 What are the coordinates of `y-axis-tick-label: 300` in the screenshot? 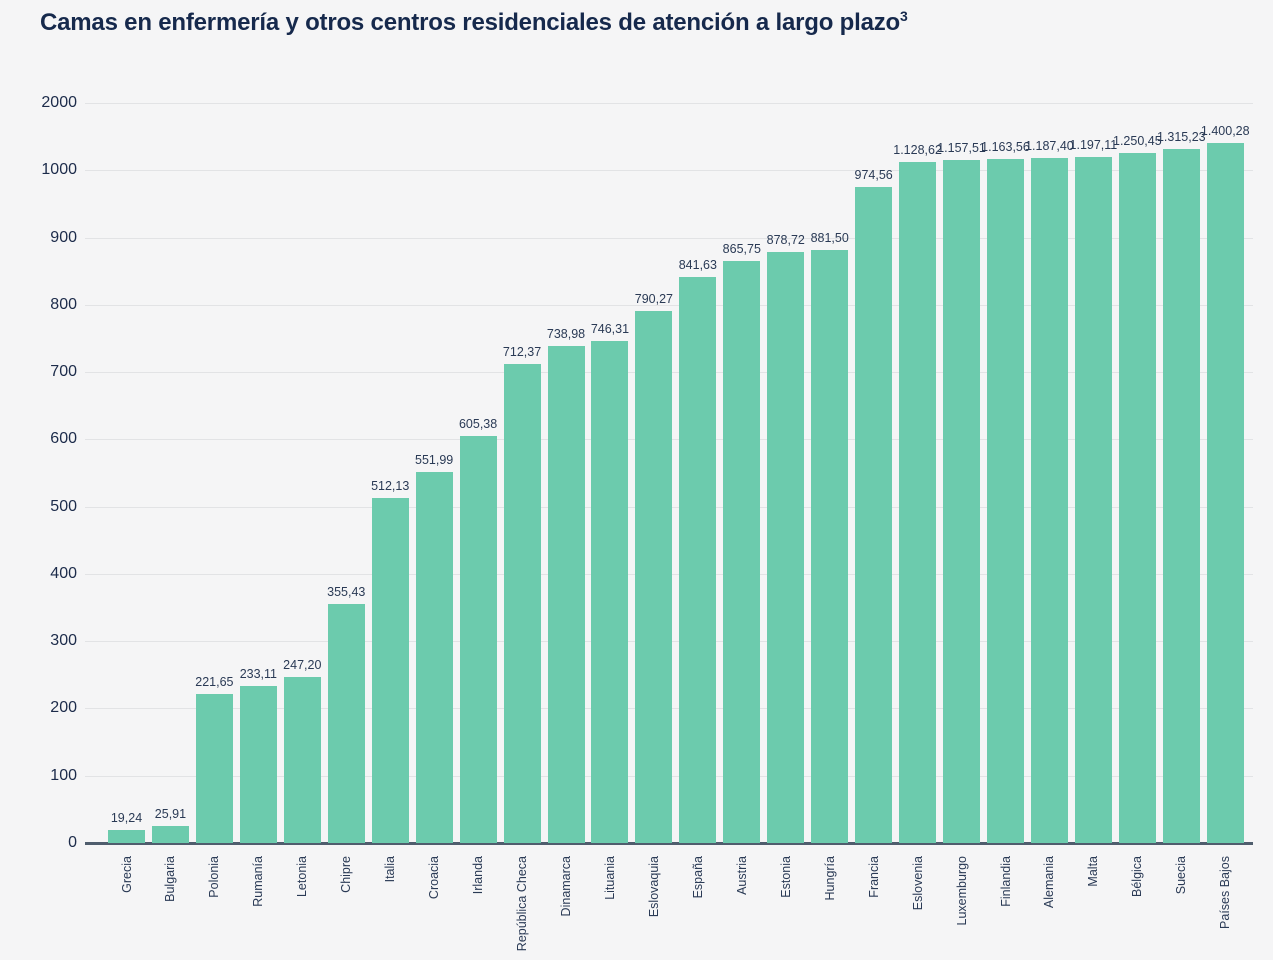 It's located at (63, 641).